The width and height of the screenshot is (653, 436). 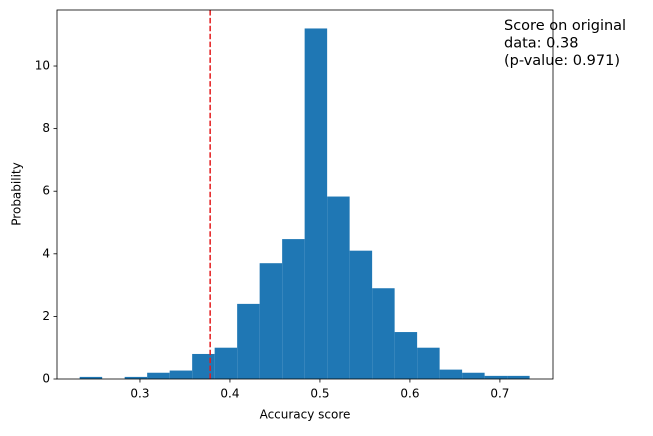 What do you see at coordinates (46, 191) in the screenshot?
I see `y-tick-label: 6` at bounding box center [46, 191].